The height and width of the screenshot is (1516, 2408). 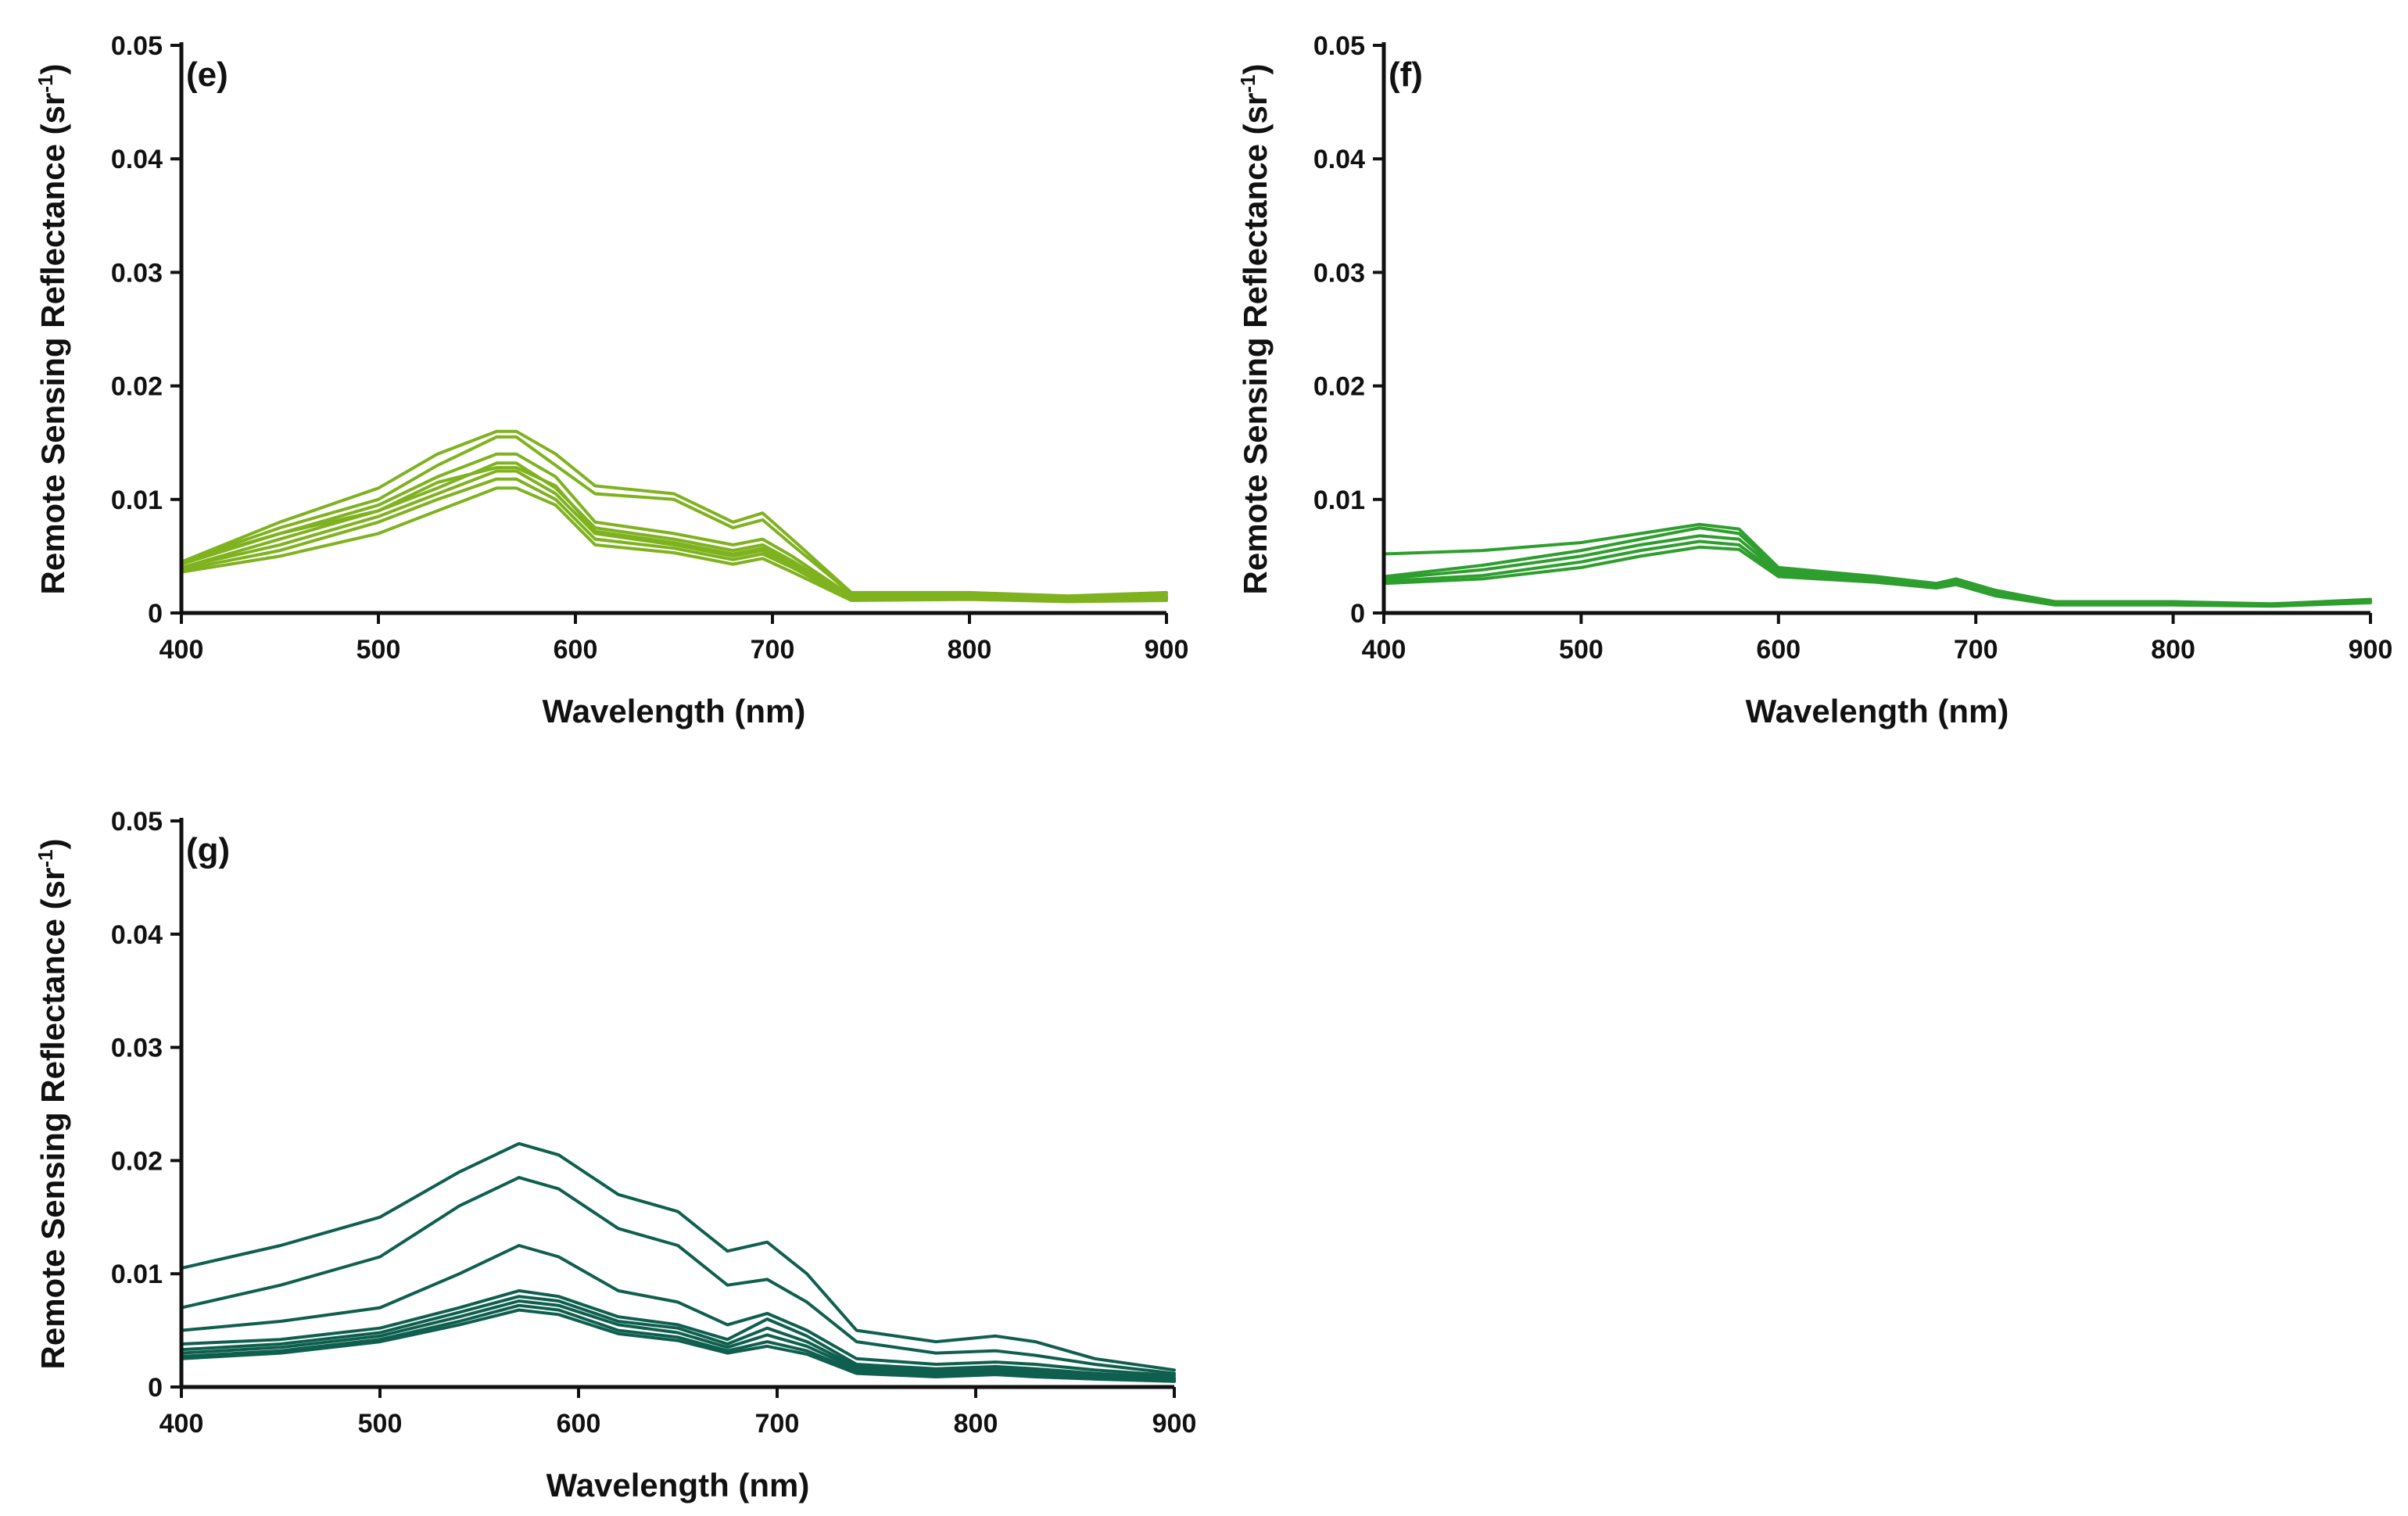 What do you see at coordinates (207, 75) in the screenshot?
I see `panel-label: (e)` at bounding box center [207, 75].